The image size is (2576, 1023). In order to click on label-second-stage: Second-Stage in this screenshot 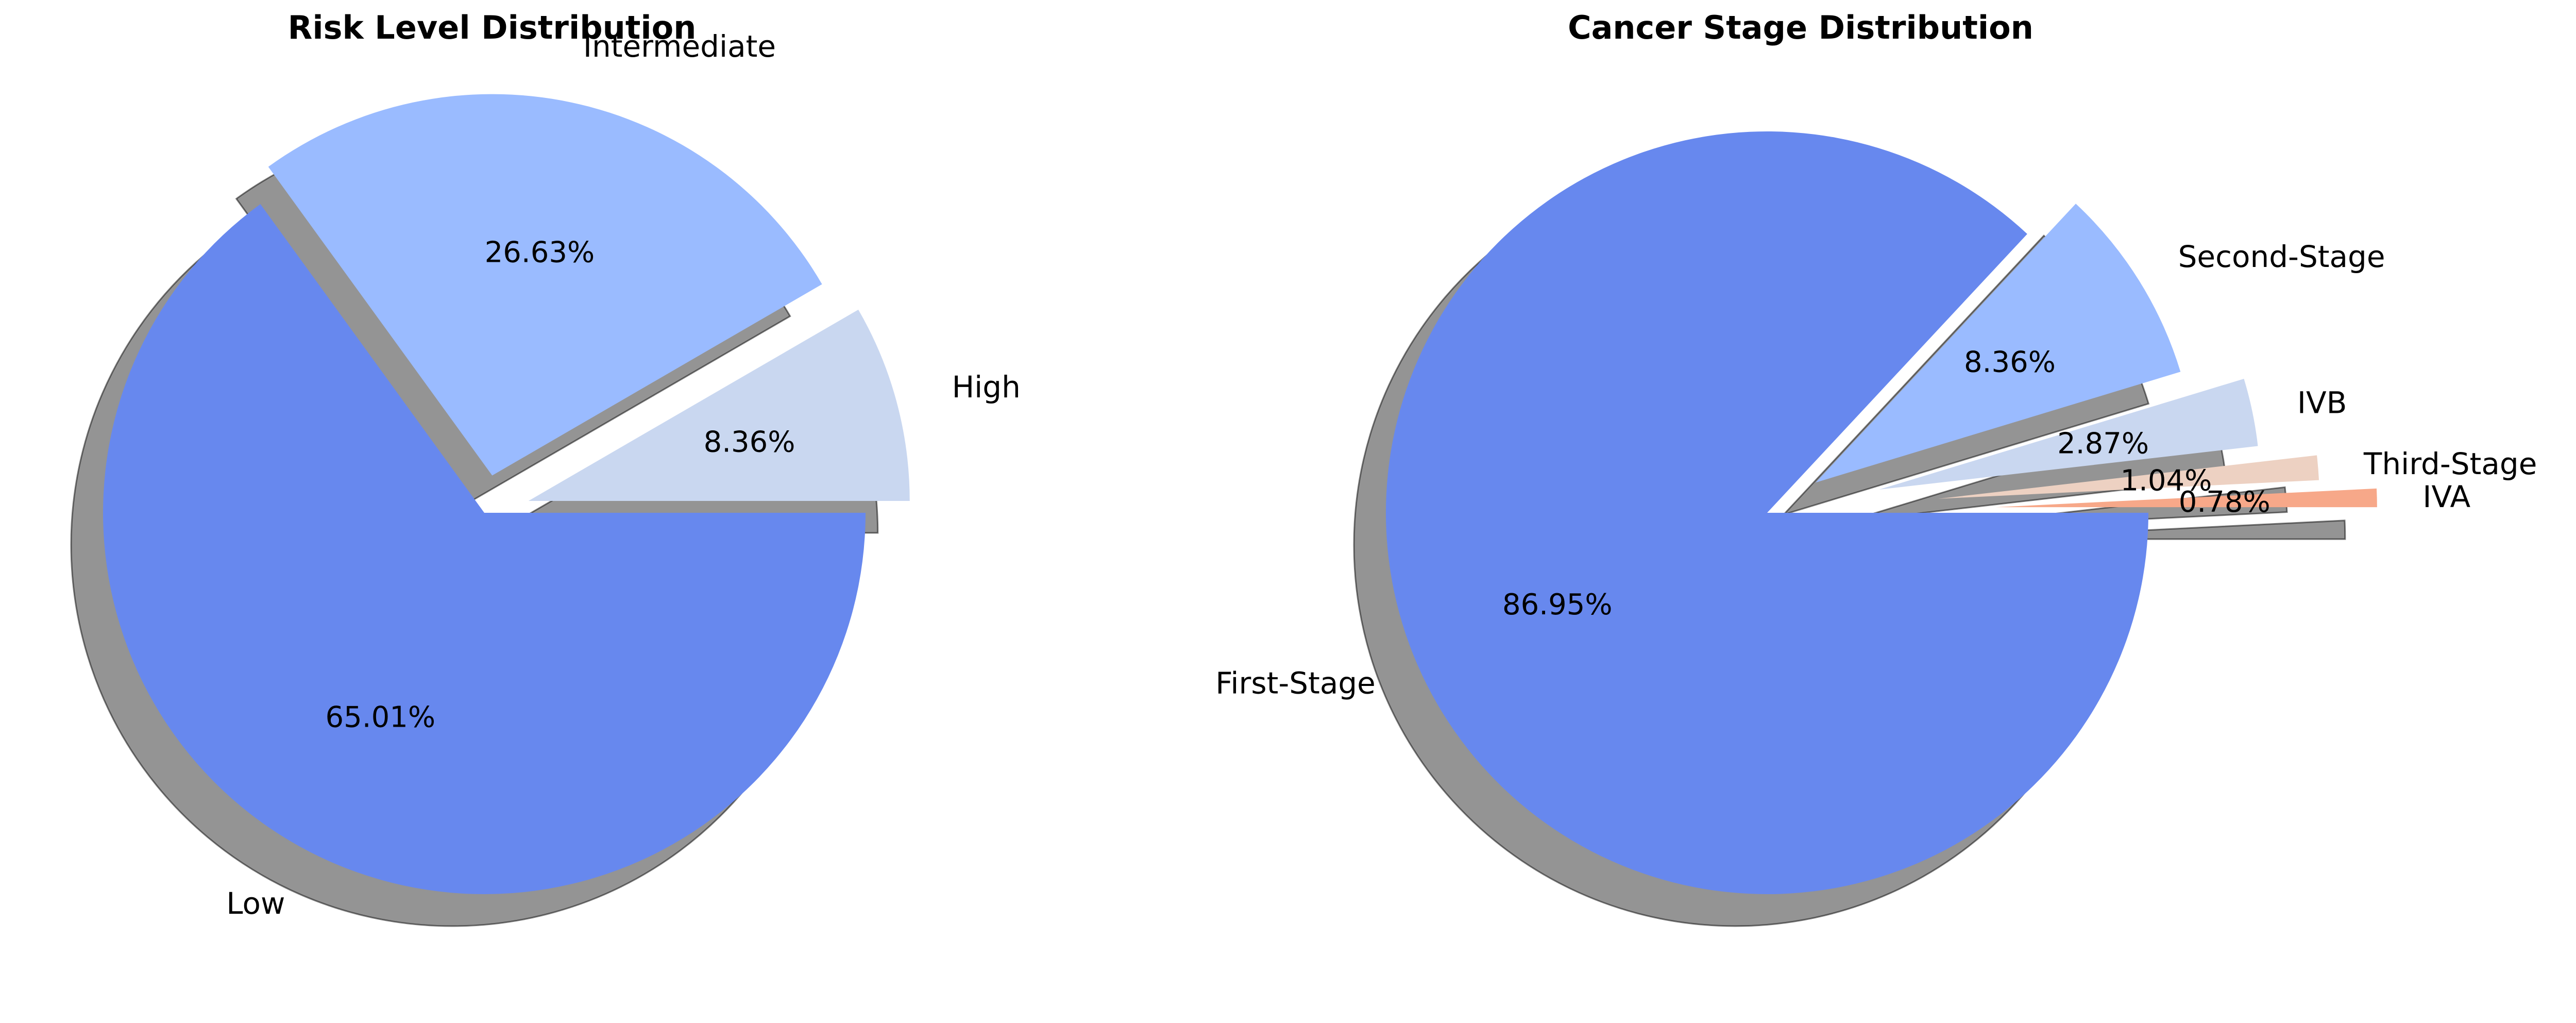, I will do `click(2281, 256)`.